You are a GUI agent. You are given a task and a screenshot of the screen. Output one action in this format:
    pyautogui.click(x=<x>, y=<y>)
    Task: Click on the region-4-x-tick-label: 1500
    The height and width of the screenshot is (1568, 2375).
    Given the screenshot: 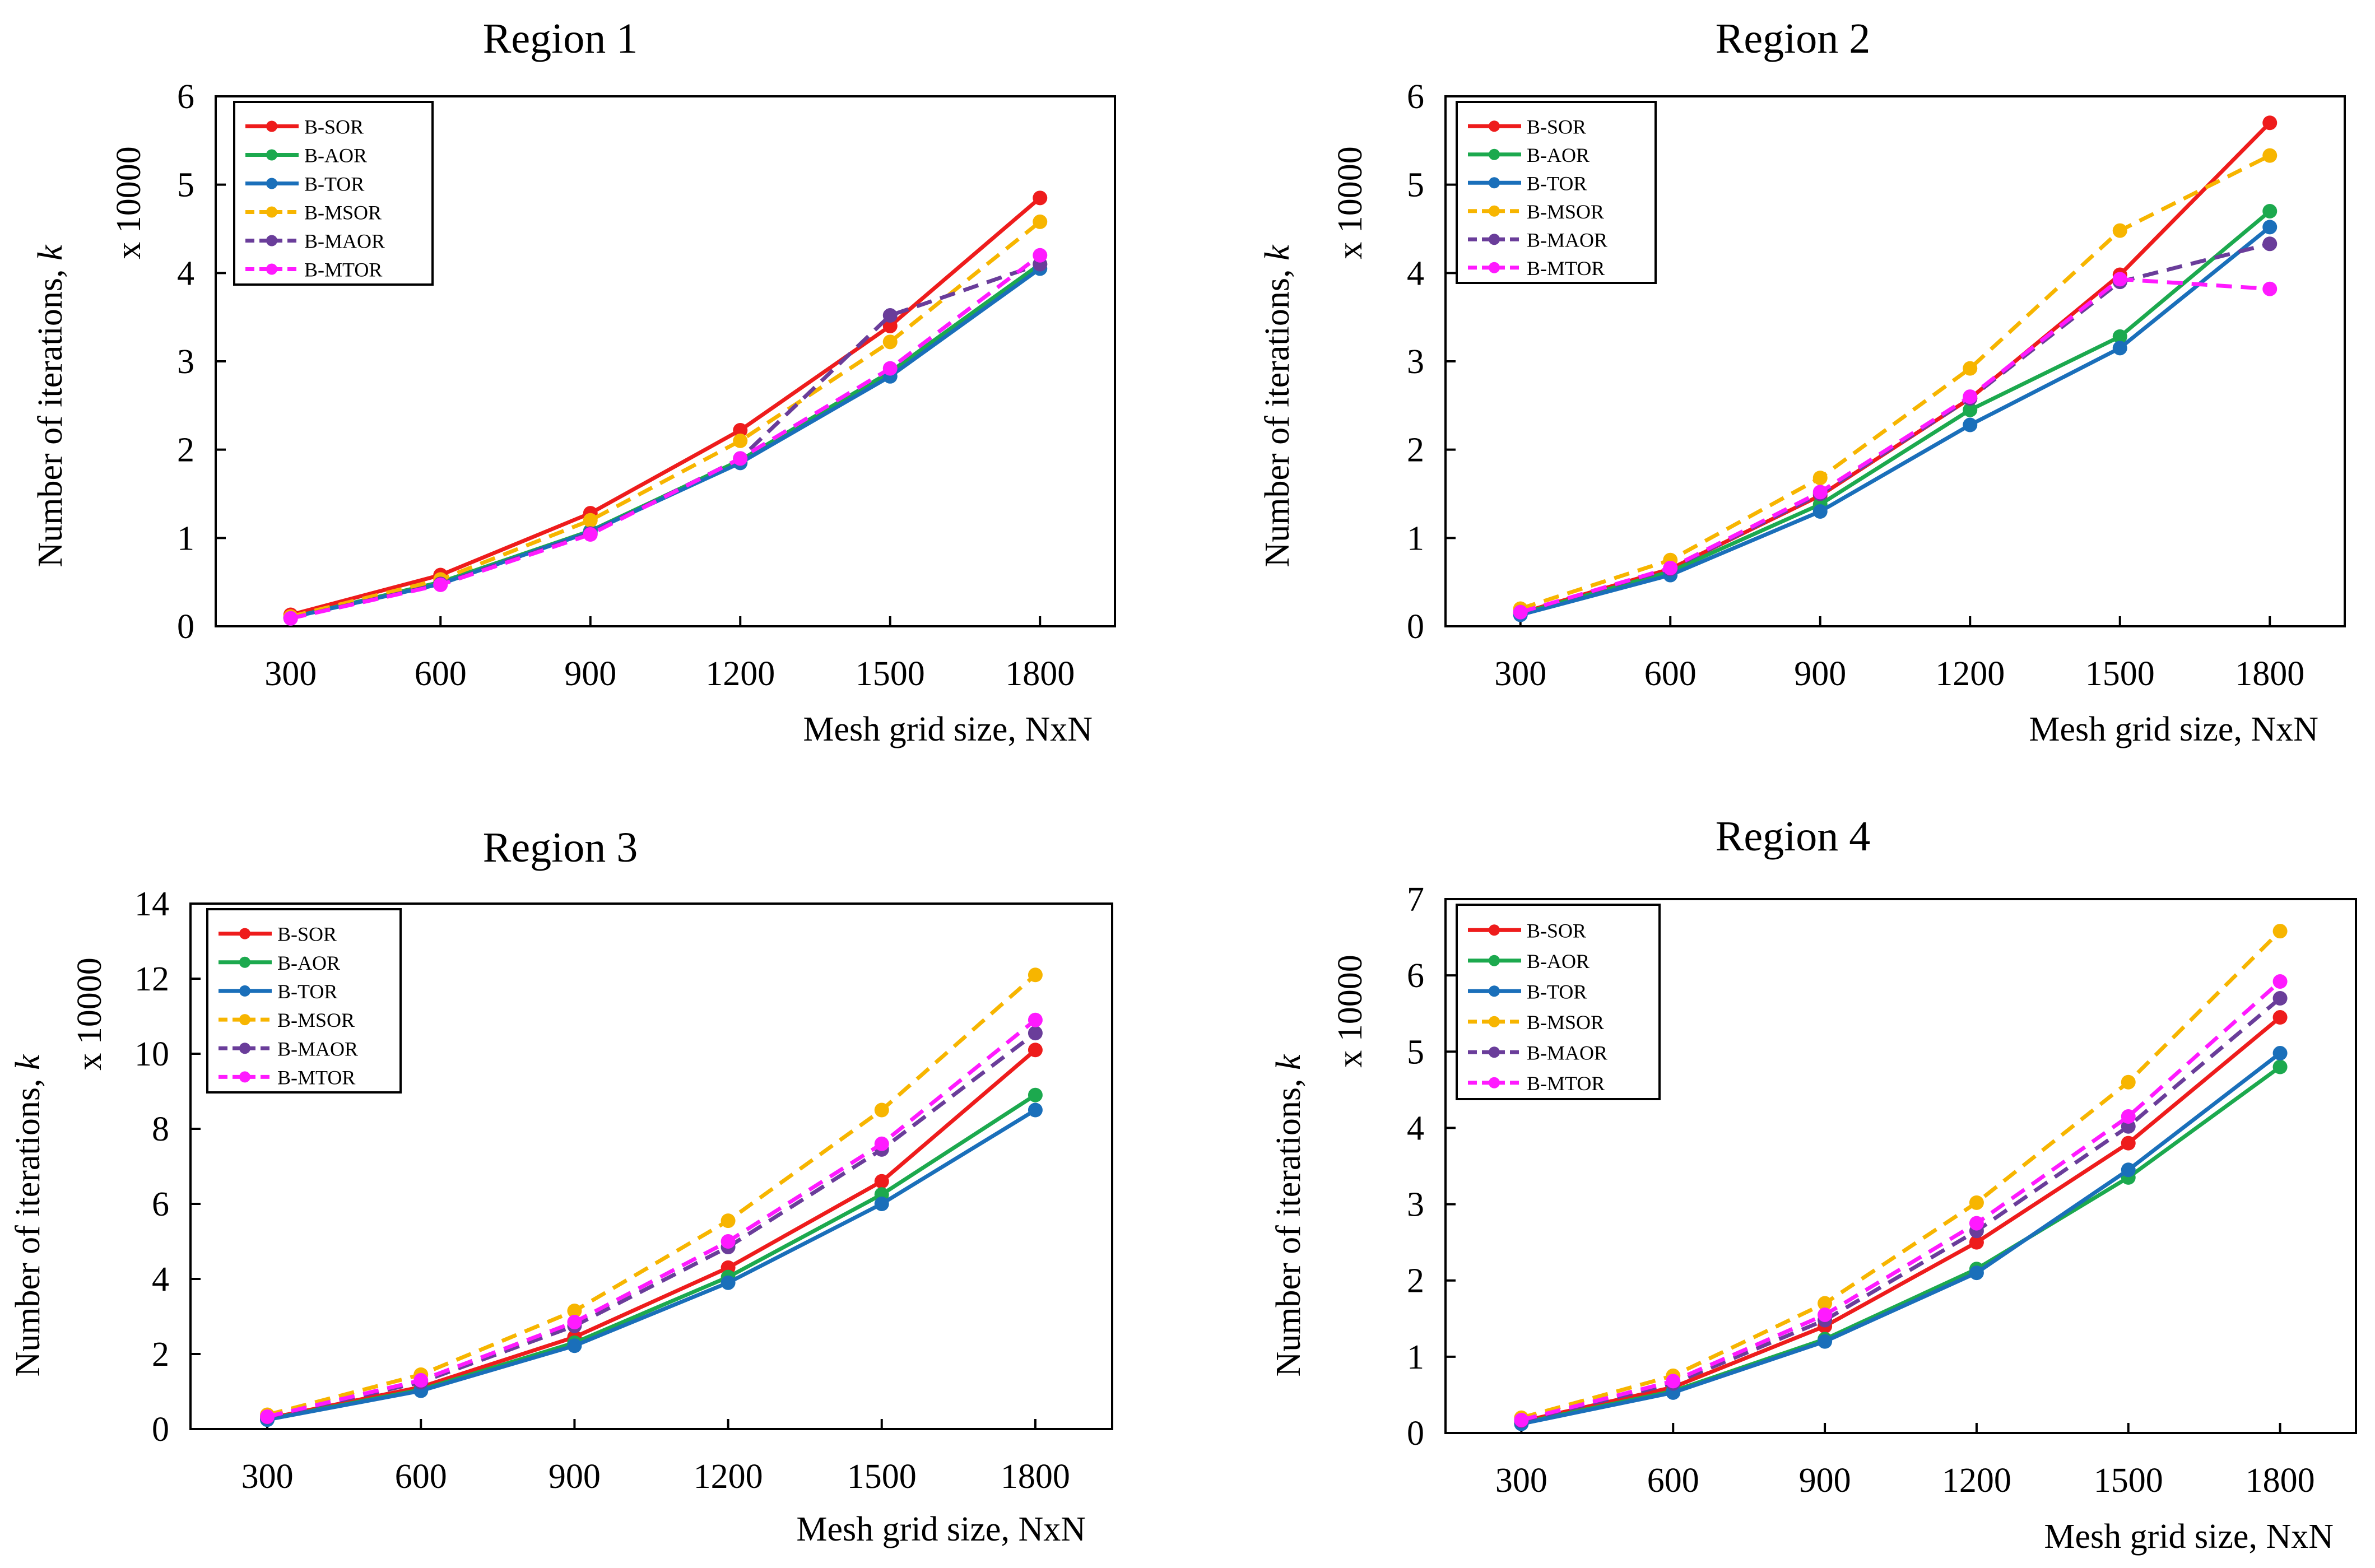 What is the action you would take?
    pyautogui.click(x=2128, y=1481)
    